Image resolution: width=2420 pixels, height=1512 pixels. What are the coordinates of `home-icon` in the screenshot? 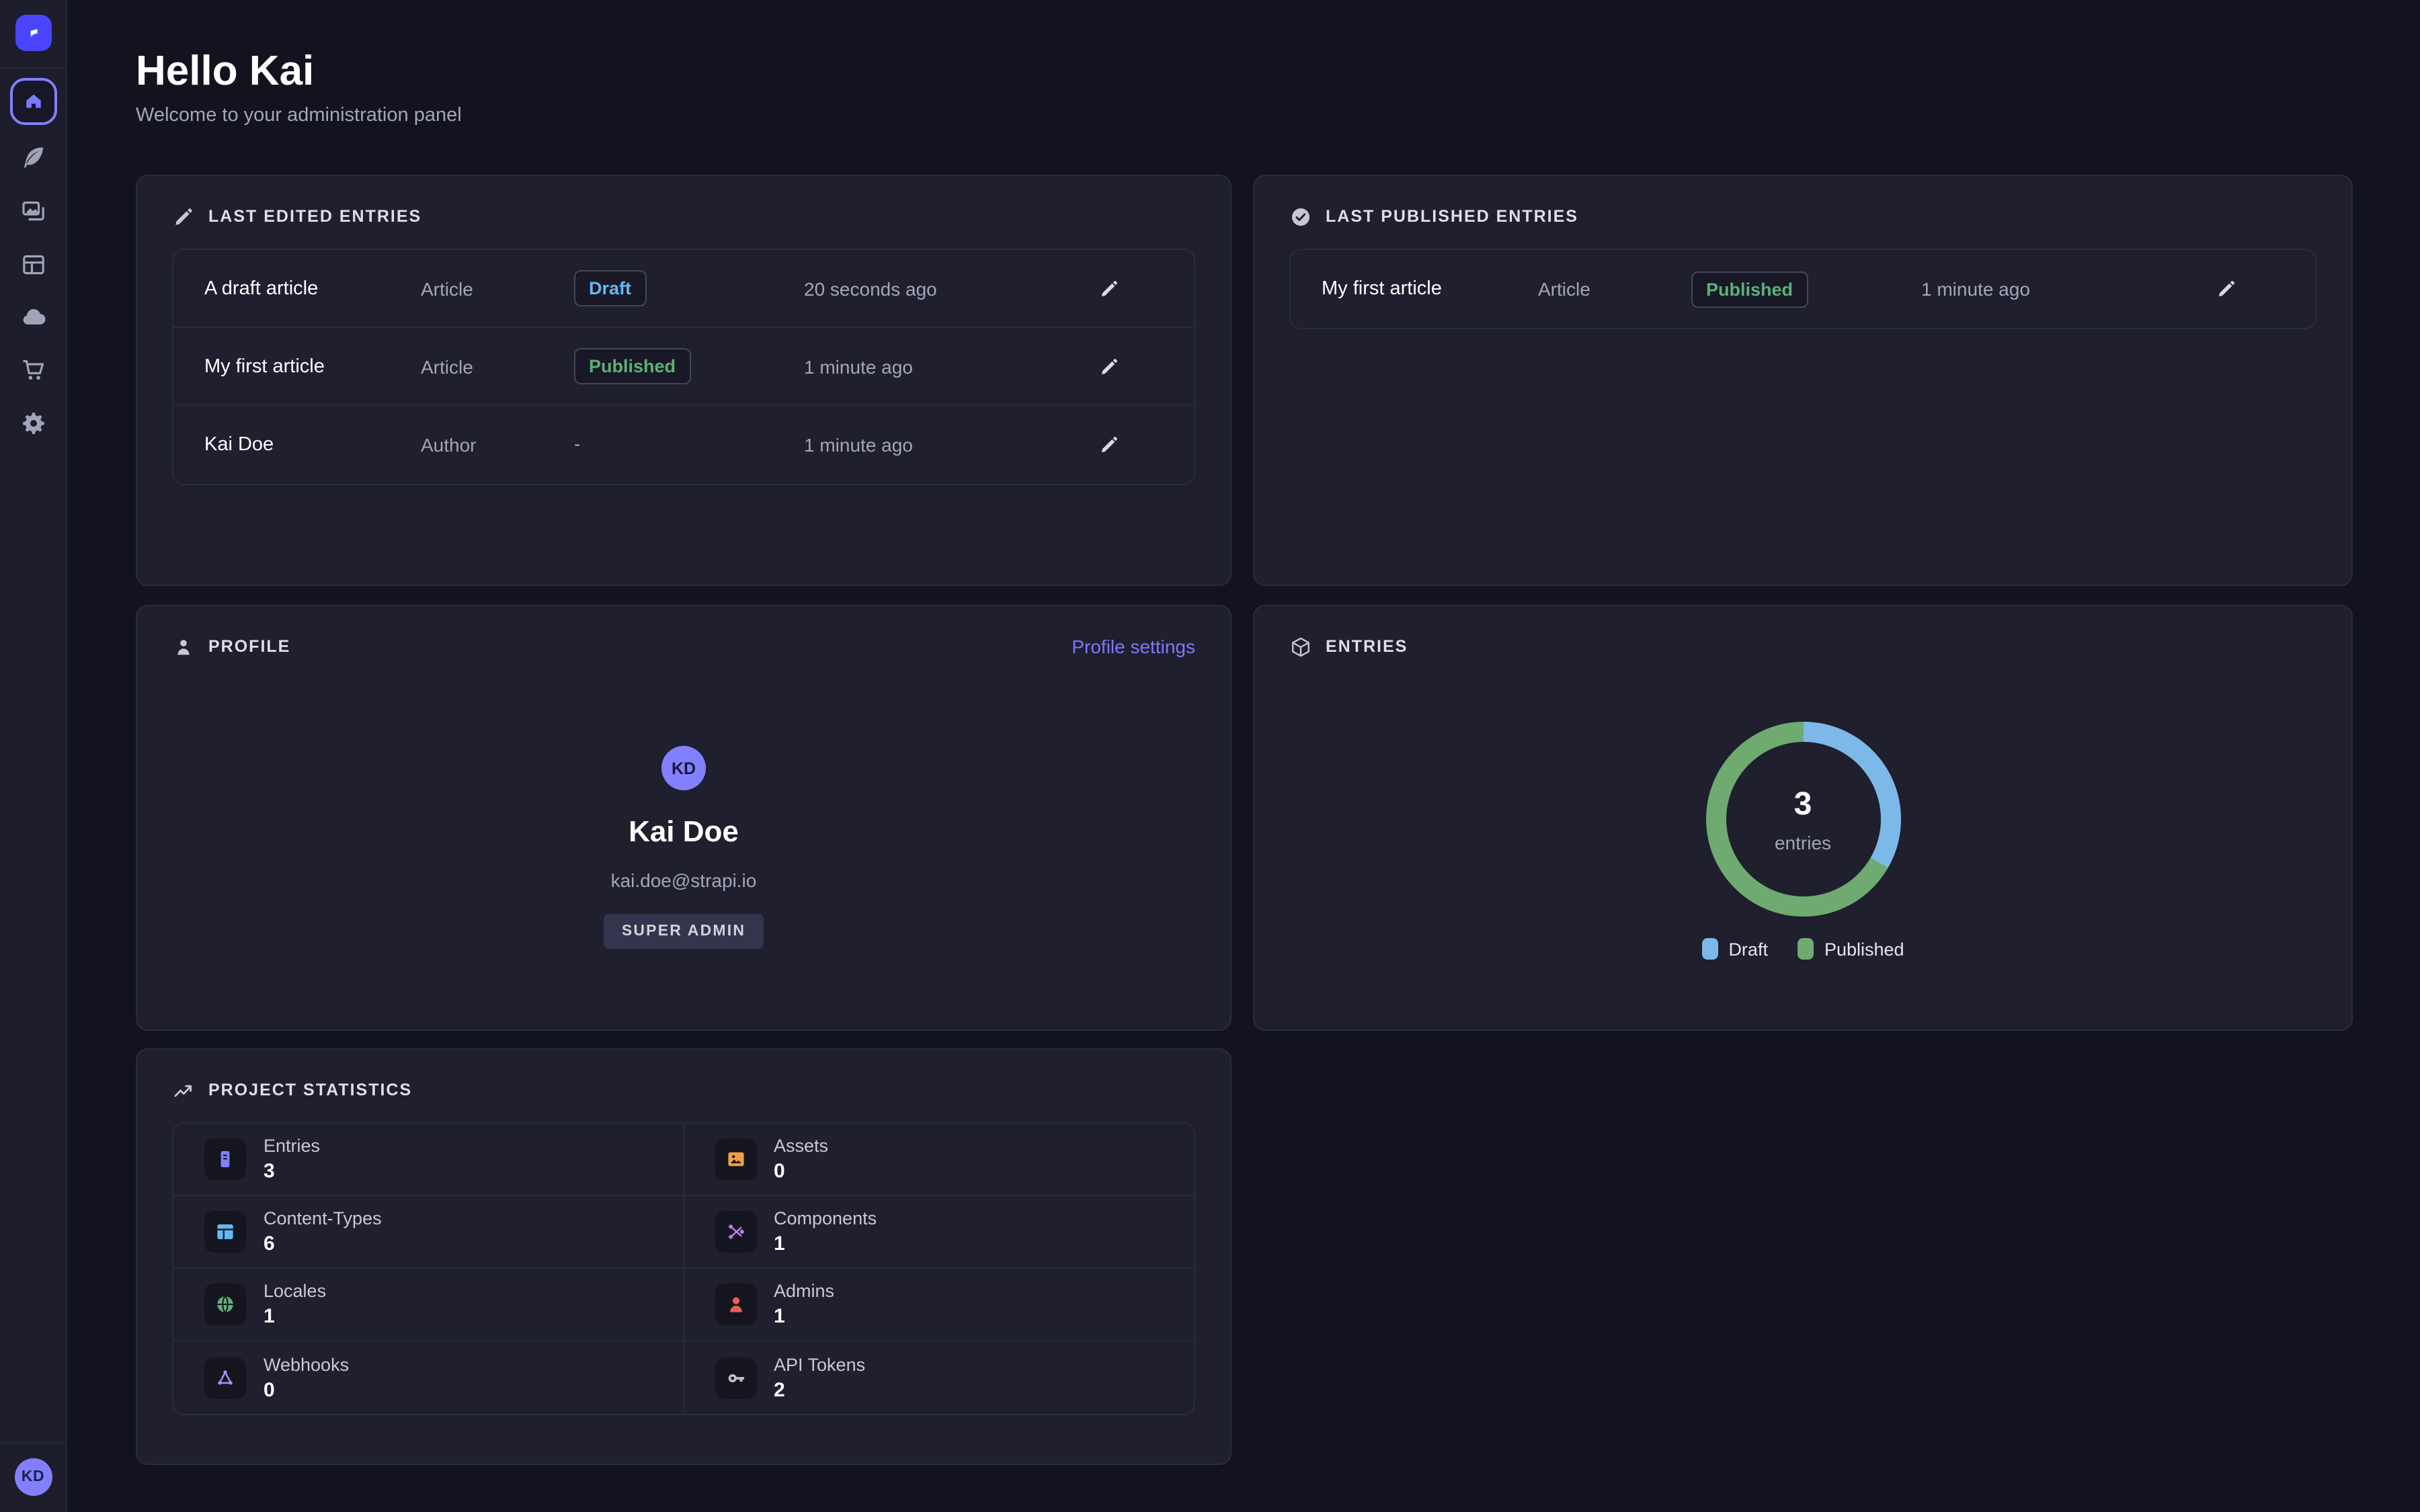 It's located at (33, 101).